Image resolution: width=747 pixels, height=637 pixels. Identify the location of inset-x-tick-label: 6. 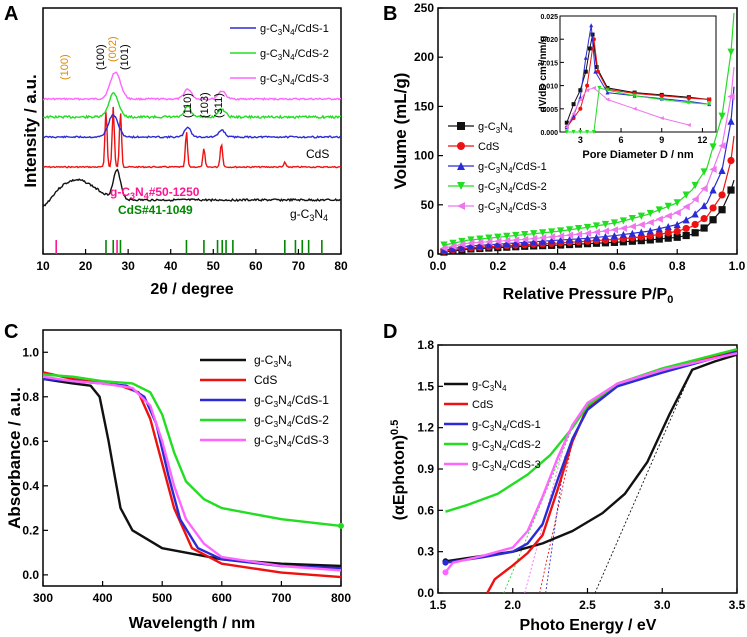
(621, 140).